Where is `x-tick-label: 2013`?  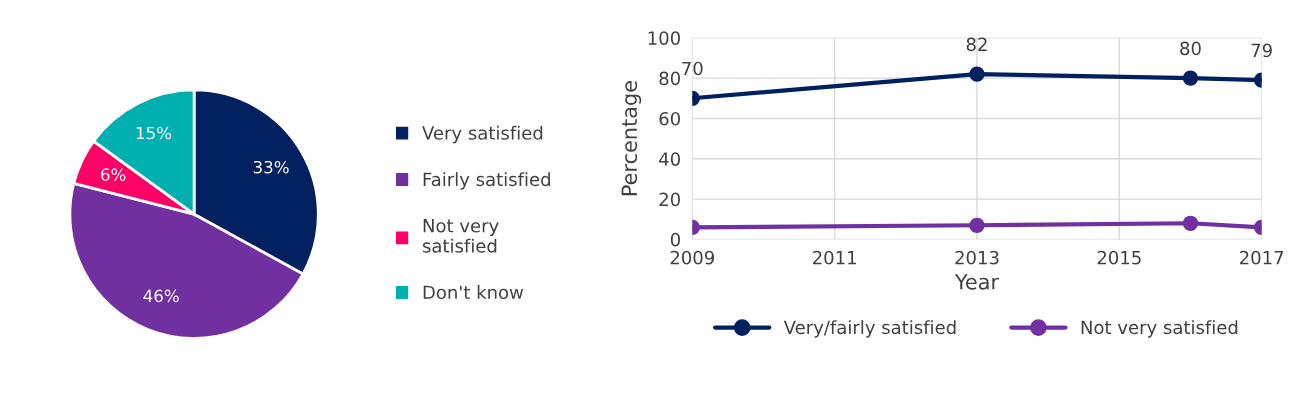 x-tick-label: 2013 is located at coordinates (977, 257).